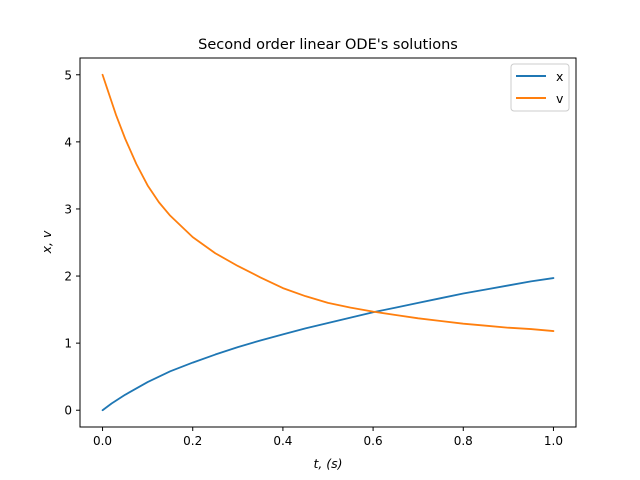 Image resolution: width=640 pixels, height=480 pixels. What do you see at coordinates (560, 98) in the screenshot?
I see `legend-label-v: v` at bounding box center [560, 98].